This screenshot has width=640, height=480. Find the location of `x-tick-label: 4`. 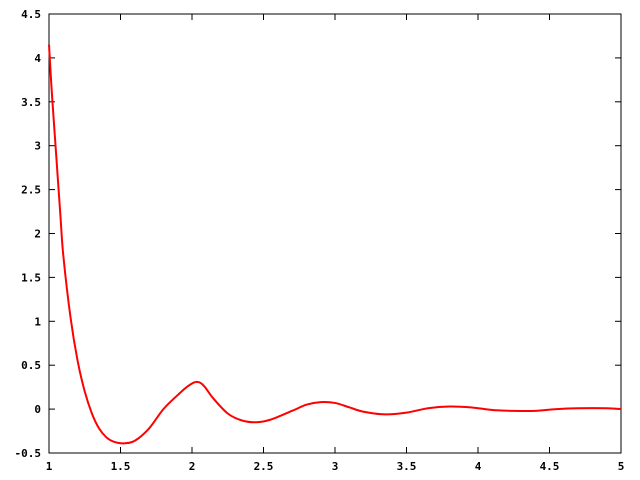

x-tick-label: 4 is located at coordinates (478, 466).